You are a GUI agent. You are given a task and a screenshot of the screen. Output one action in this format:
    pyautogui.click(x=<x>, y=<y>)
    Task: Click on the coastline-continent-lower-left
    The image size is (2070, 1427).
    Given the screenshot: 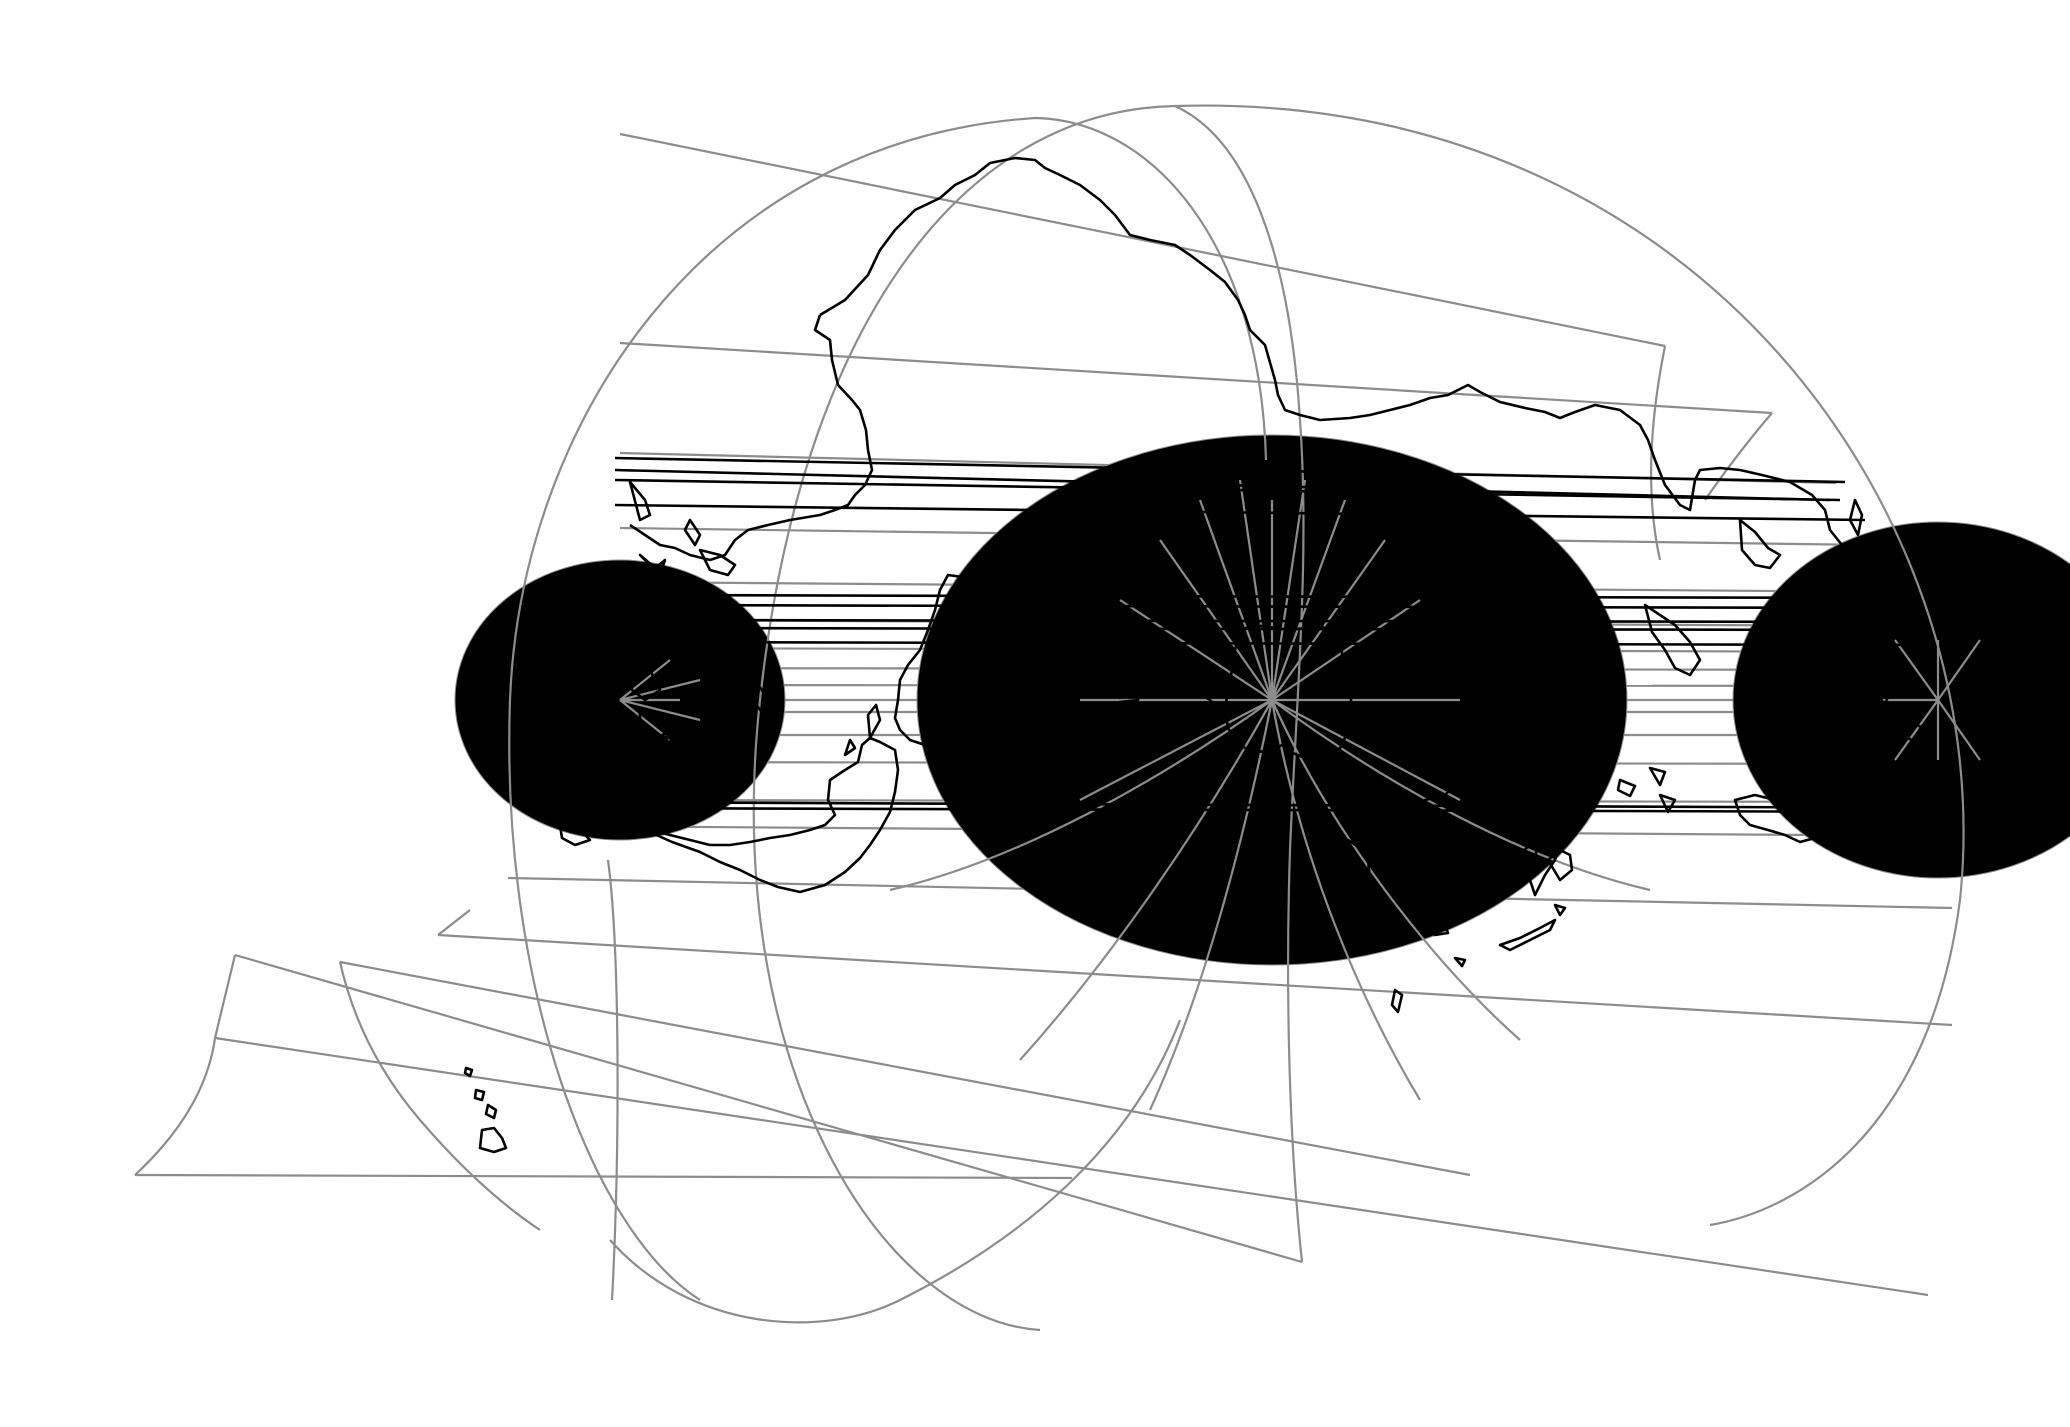 What is the action you would take?
    pyautogui.click(x=732, y=815)
    